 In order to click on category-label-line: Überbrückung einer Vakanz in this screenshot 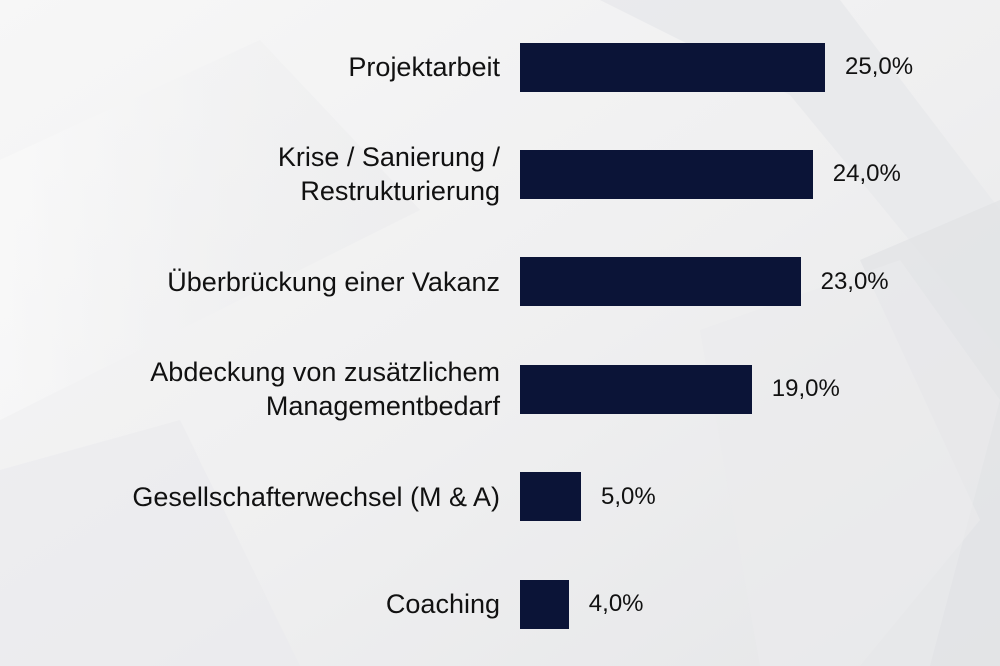, I will do `click(333, 281)`.